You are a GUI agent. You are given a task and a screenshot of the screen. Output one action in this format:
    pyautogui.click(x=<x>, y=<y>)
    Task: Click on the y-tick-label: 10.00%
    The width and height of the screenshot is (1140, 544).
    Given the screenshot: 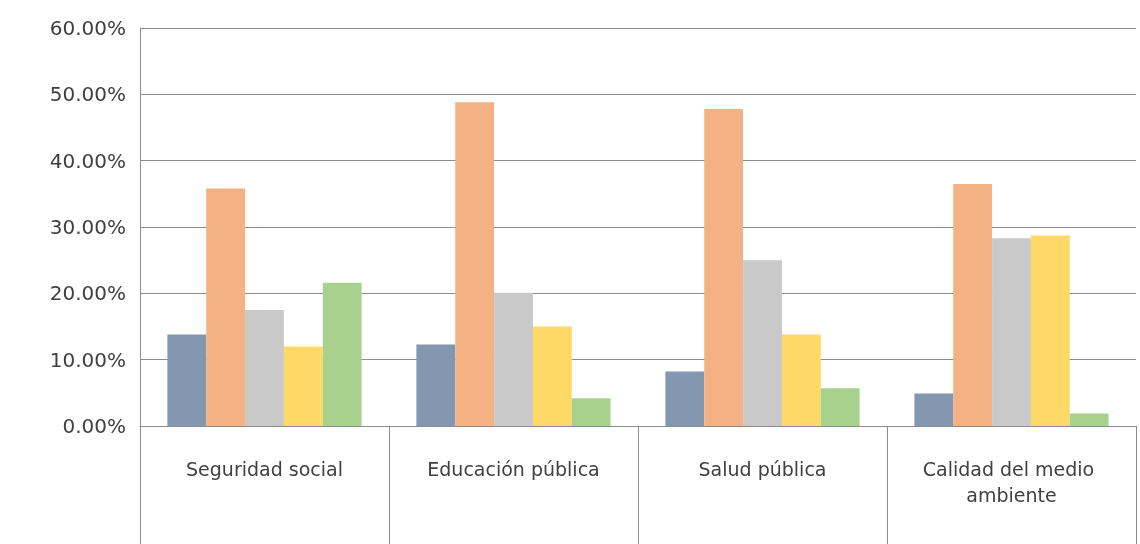 What is the action you would take?
    pyautogui.click(x=87, y=359)
    